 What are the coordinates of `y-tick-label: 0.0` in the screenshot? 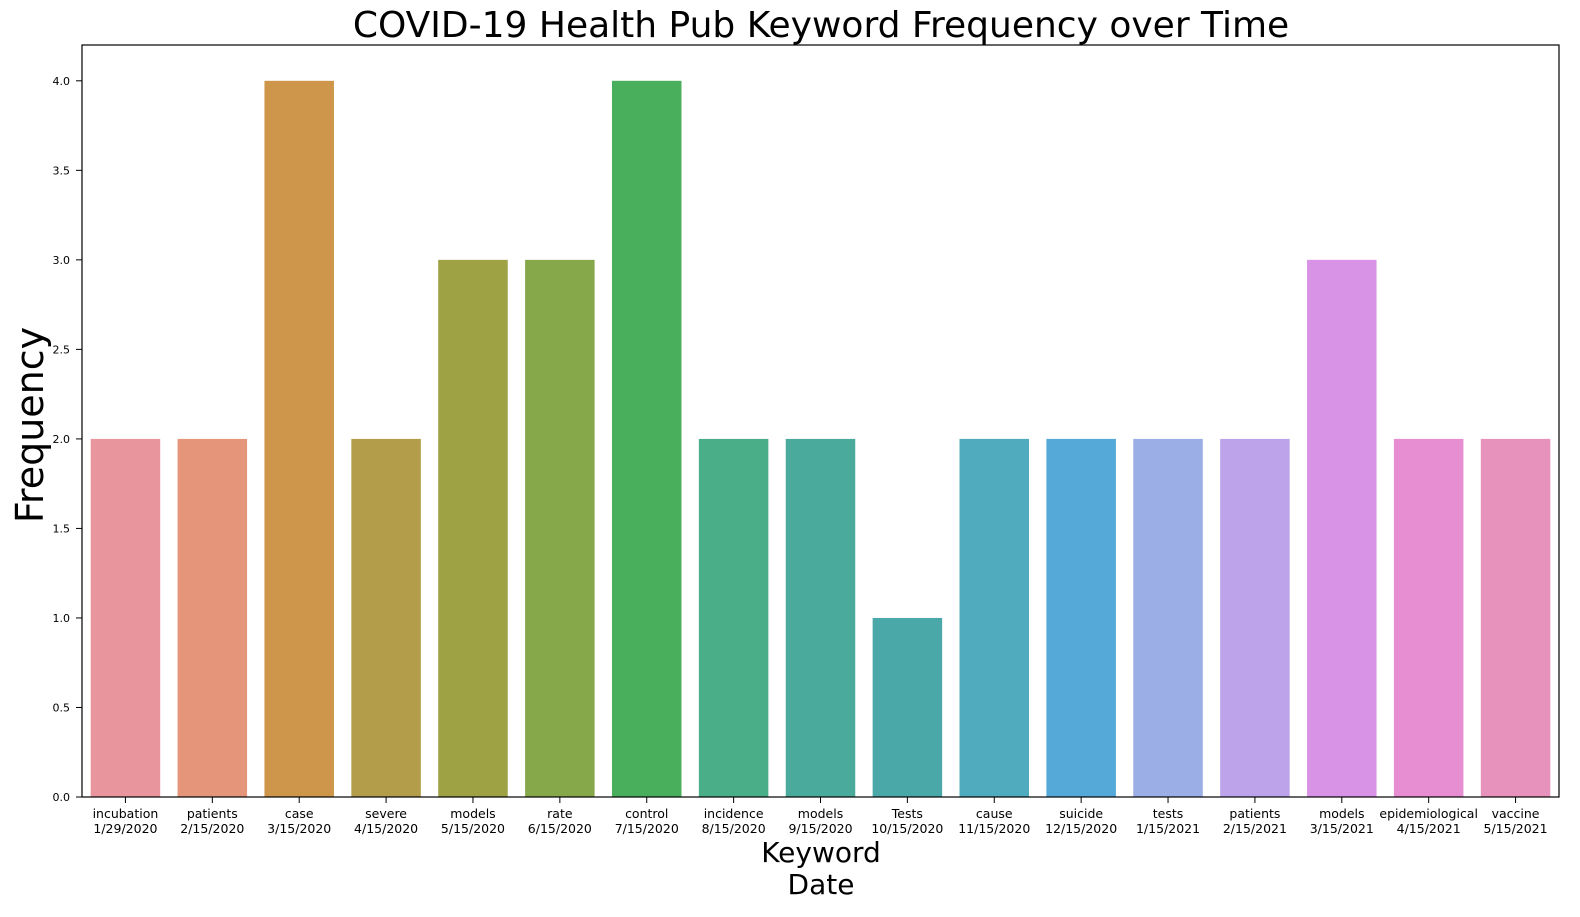 It's located at (62, 797).